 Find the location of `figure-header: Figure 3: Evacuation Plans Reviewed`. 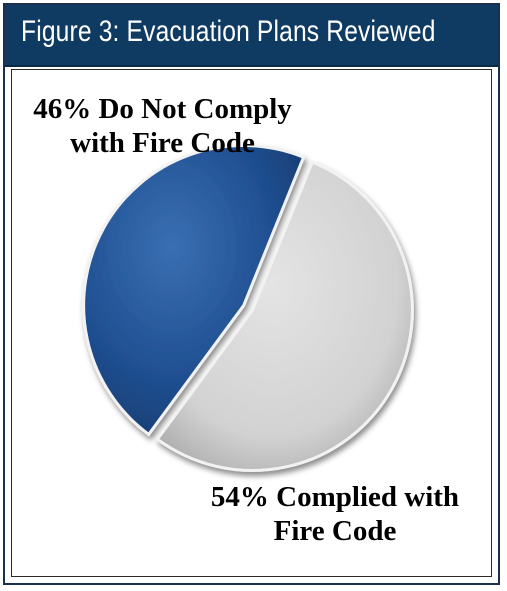

figure-header: Figure 3: Evacuation Plans Reviewed is located at coordinates (251, 36).